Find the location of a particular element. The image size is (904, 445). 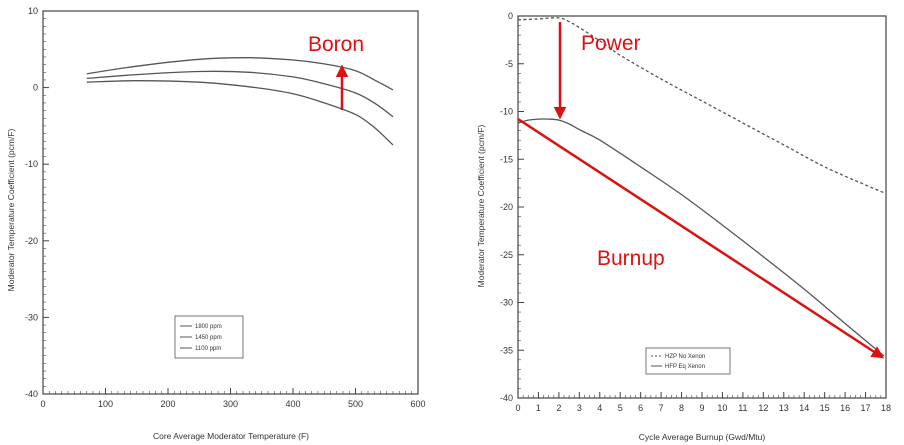

right-x-tick-label: 15 is located at coordinates (825, 408).